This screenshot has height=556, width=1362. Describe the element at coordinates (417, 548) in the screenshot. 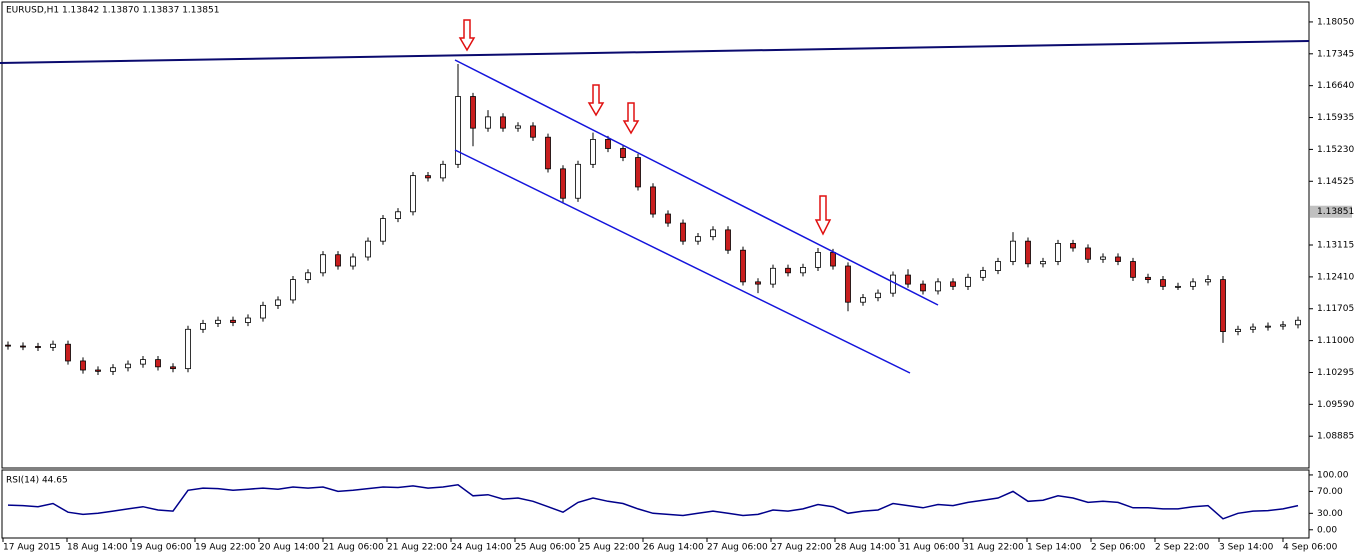

I see `x-tick-label: 21 Aug 22:00` at that location.